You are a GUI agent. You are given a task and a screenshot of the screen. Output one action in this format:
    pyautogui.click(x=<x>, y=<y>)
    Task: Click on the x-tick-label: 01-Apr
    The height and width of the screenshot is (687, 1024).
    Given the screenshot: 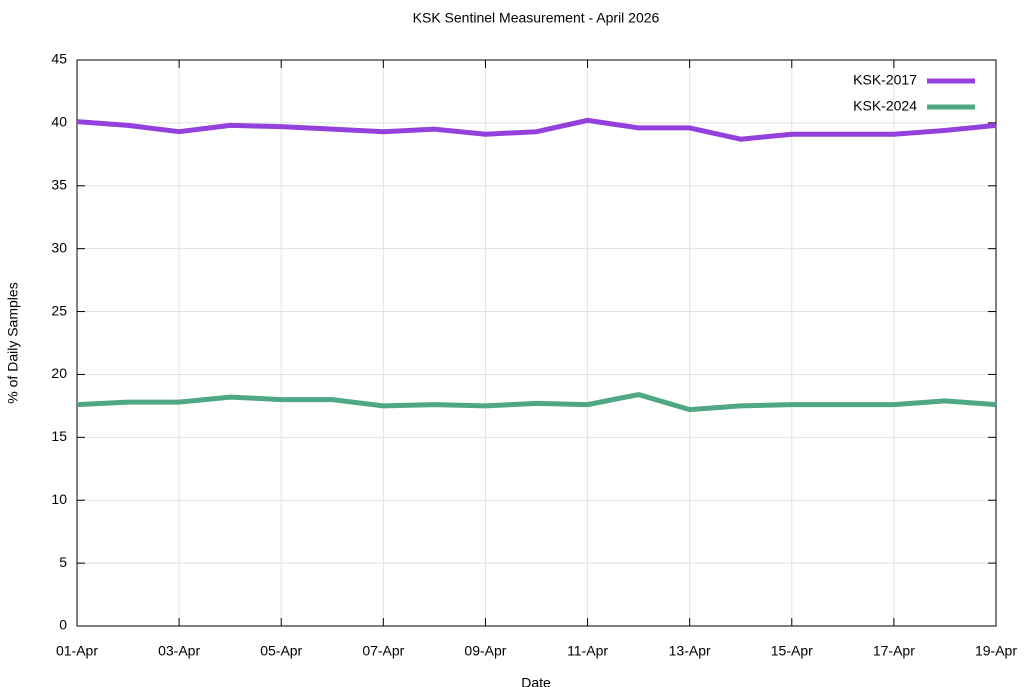 What is the action you would take?
    pyautogui.click(x=77, y=651)
    